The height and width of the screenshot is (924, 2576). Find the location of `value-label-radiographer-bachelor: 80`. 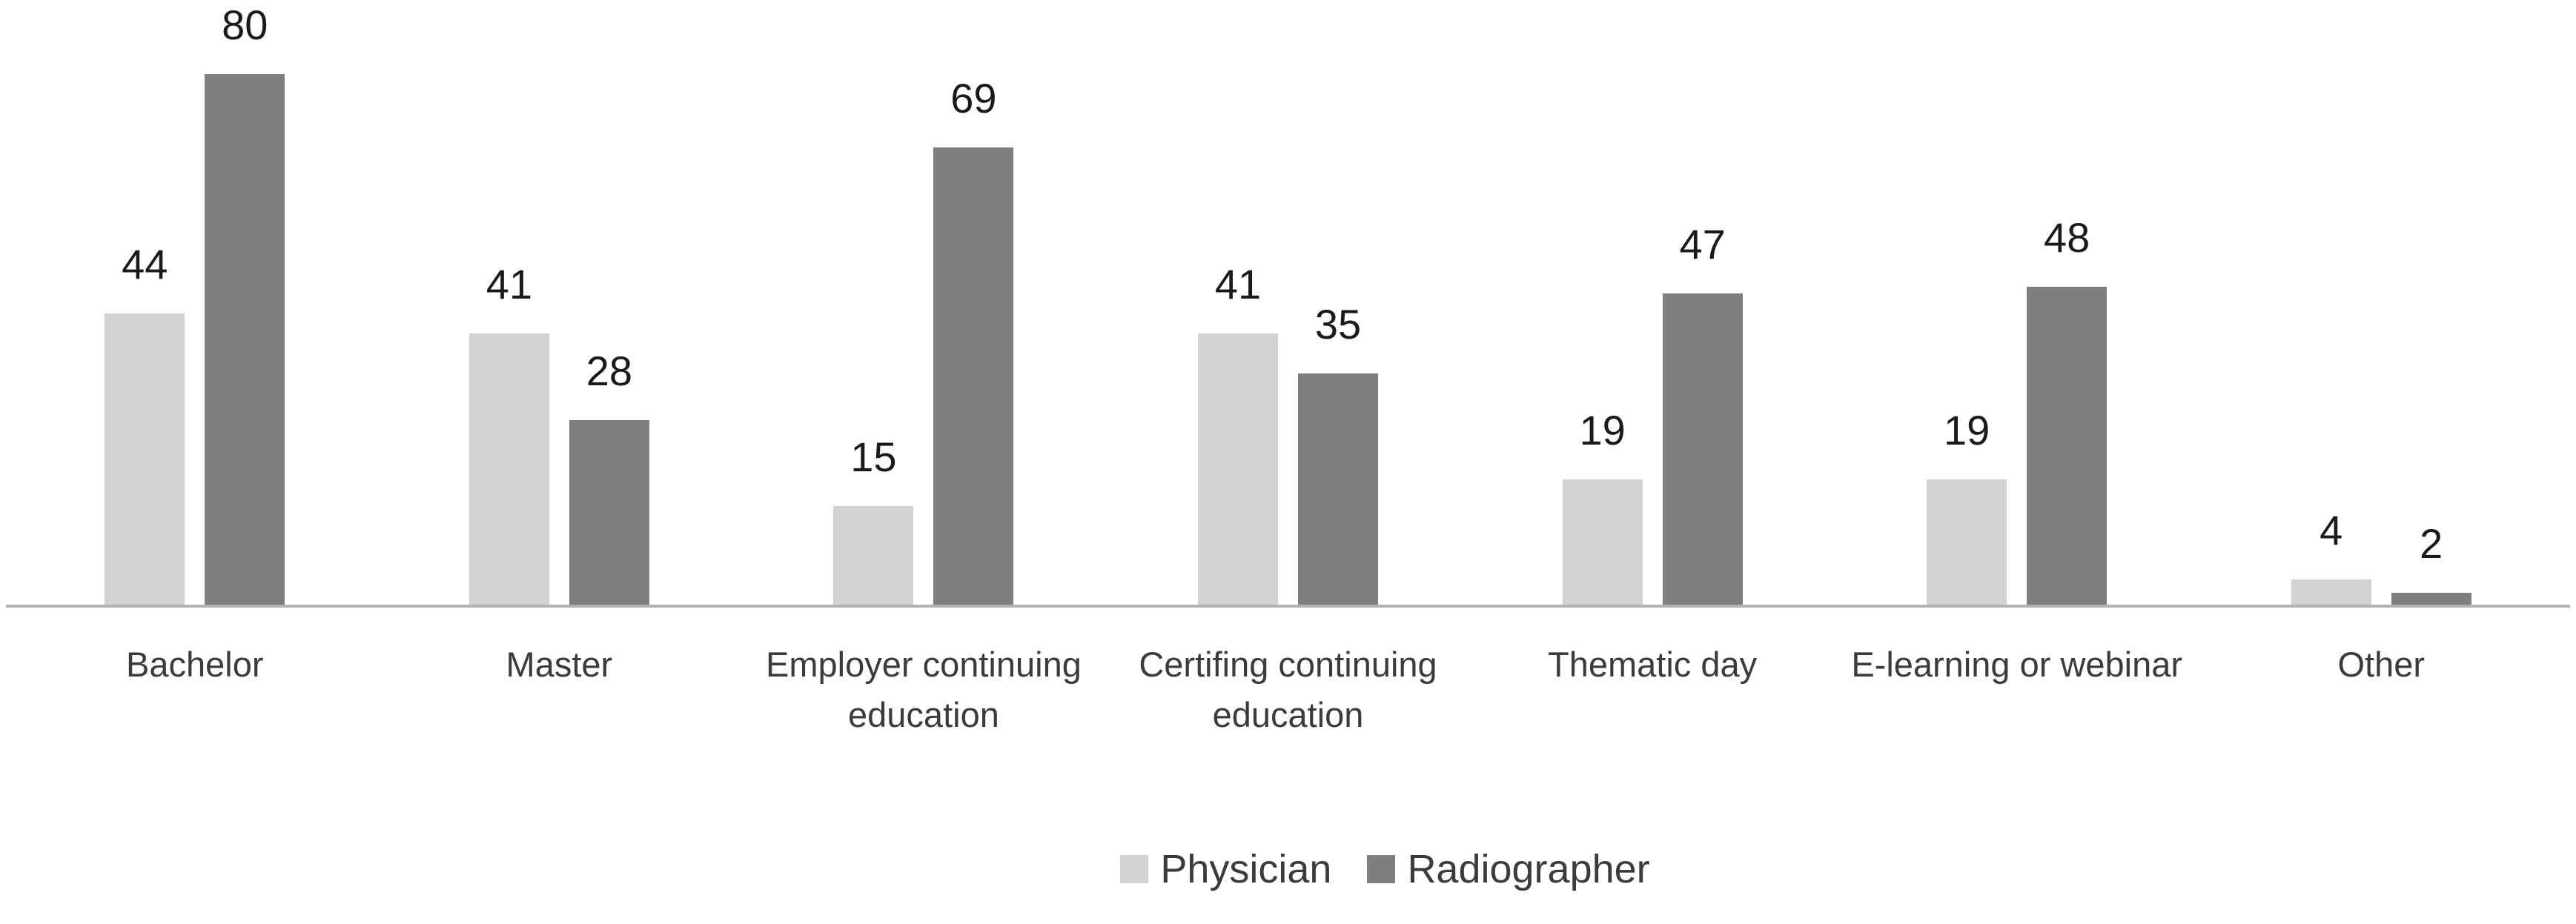

value-label-radiographer-bachelor: 80 is located at coordinates (245, 24).